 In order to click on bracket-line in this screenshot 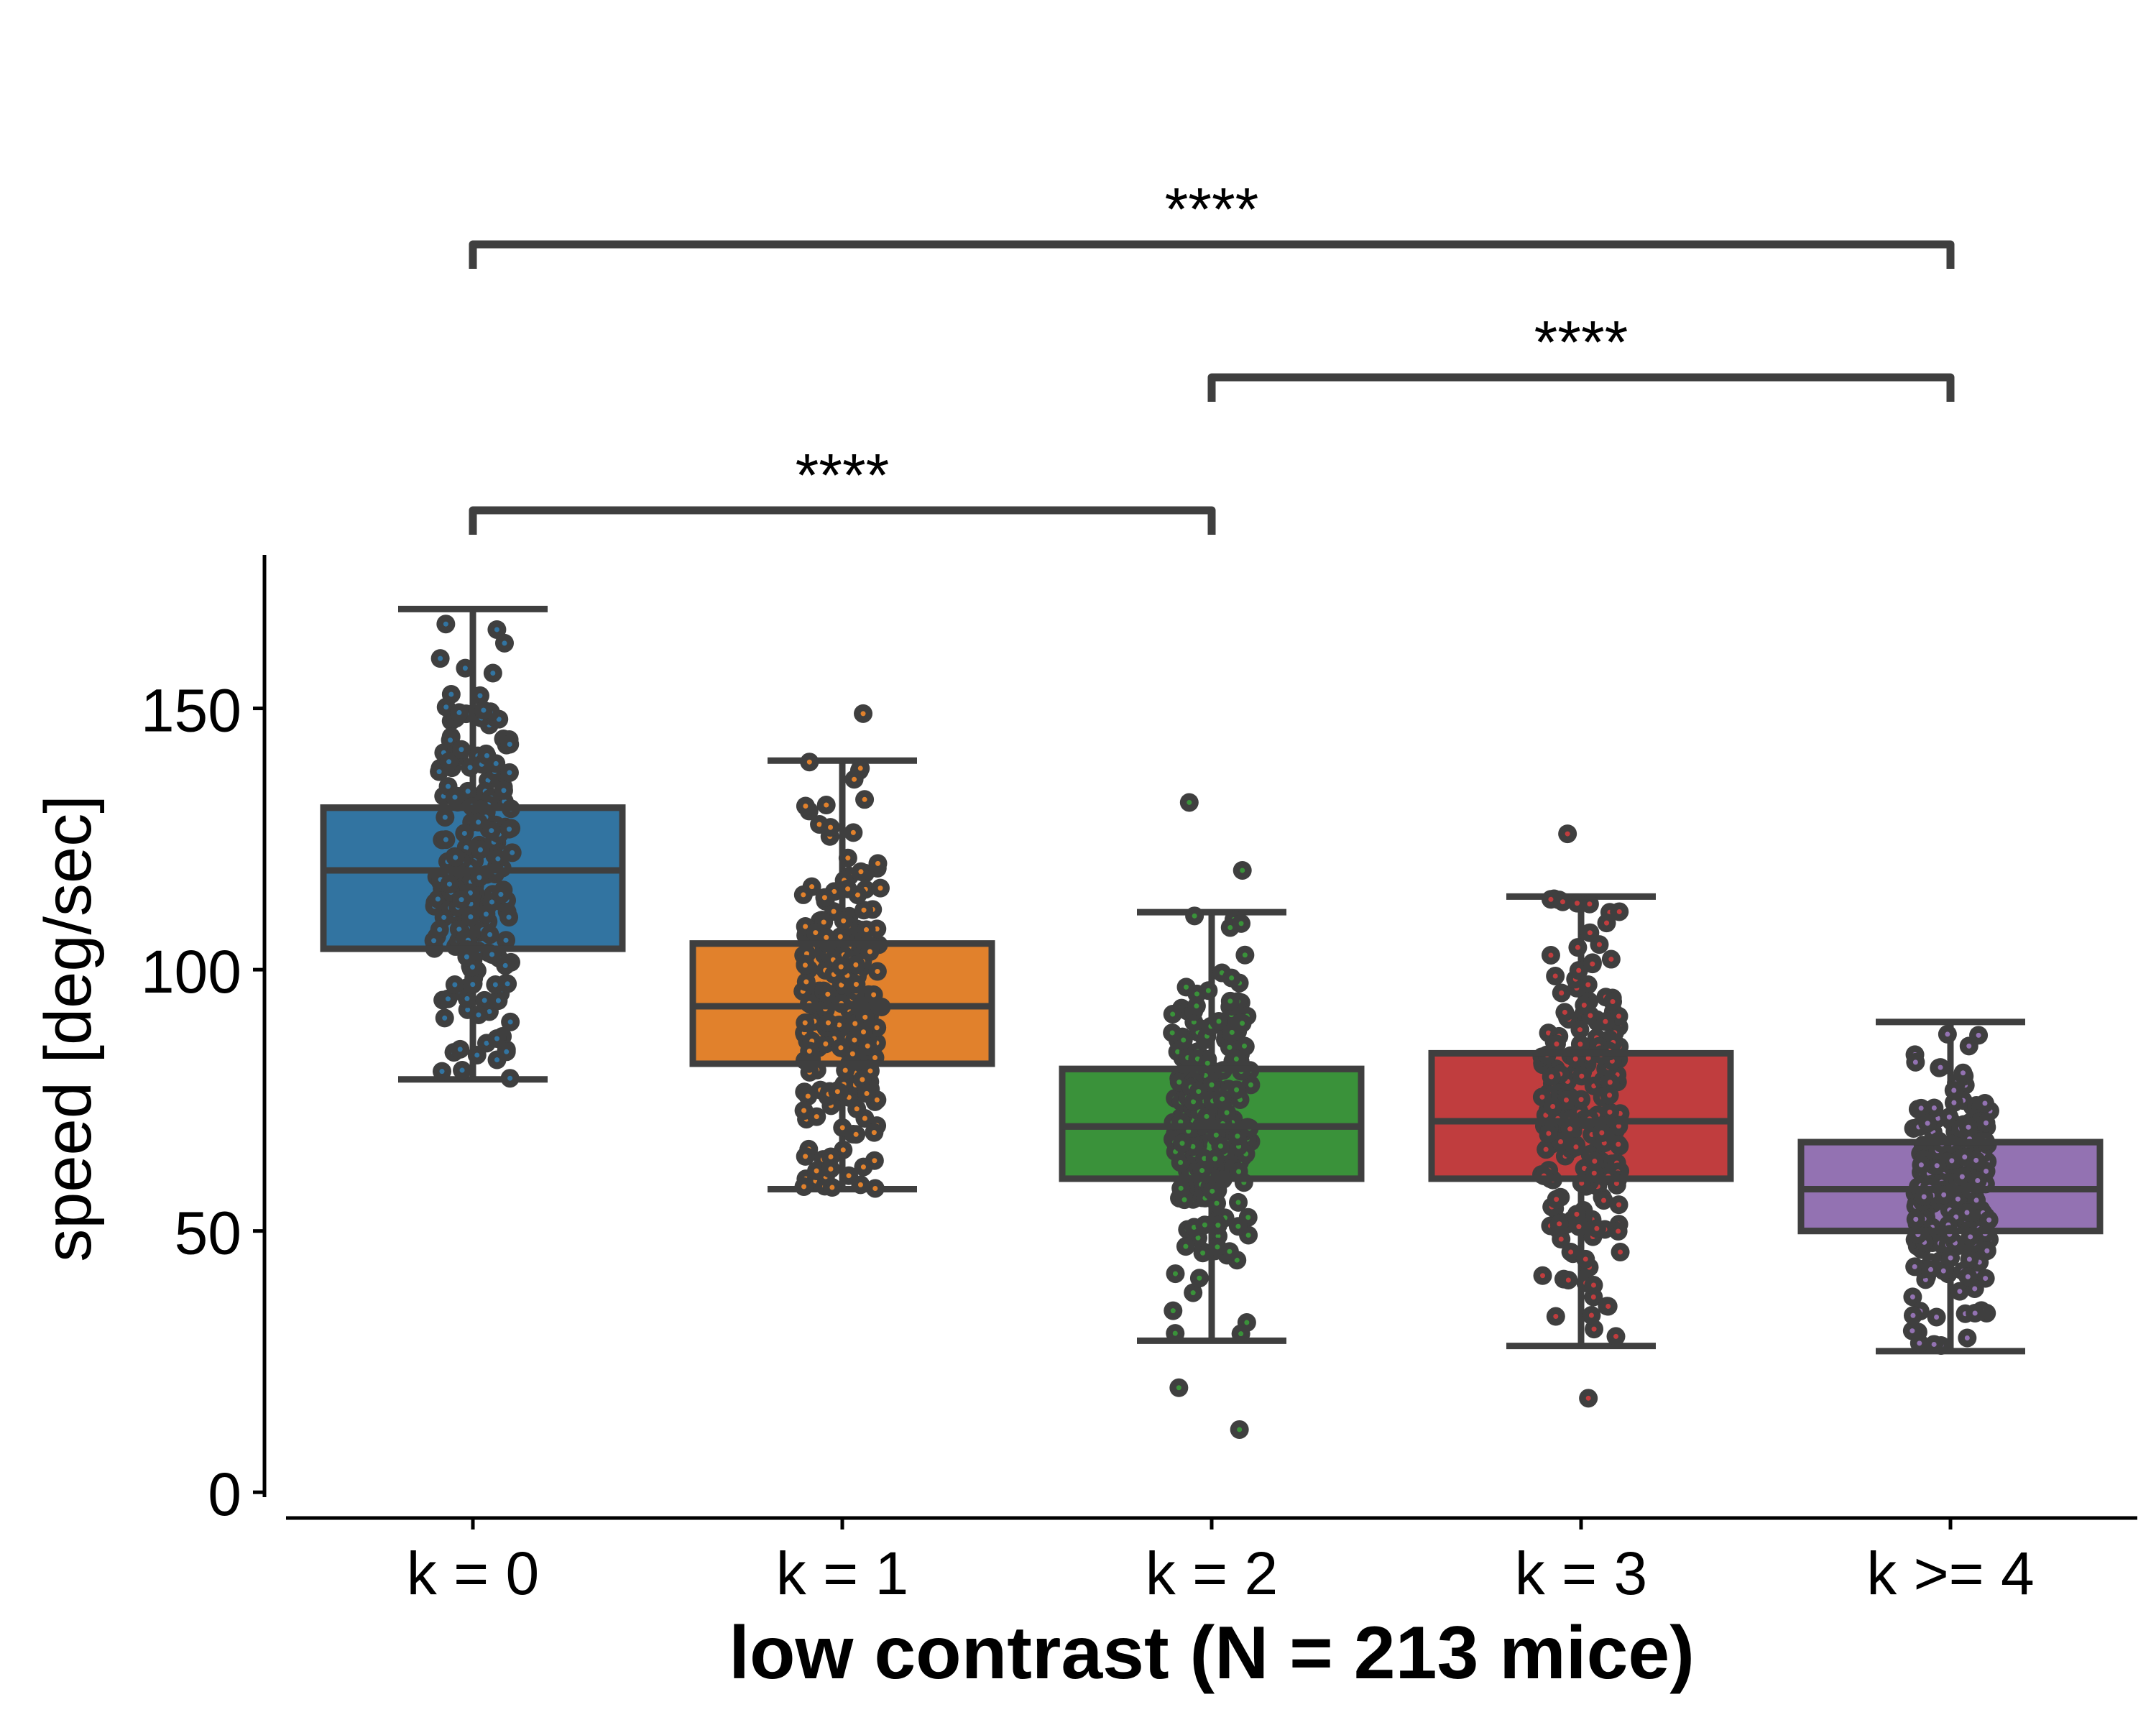, I will do `click(842, 520)`.